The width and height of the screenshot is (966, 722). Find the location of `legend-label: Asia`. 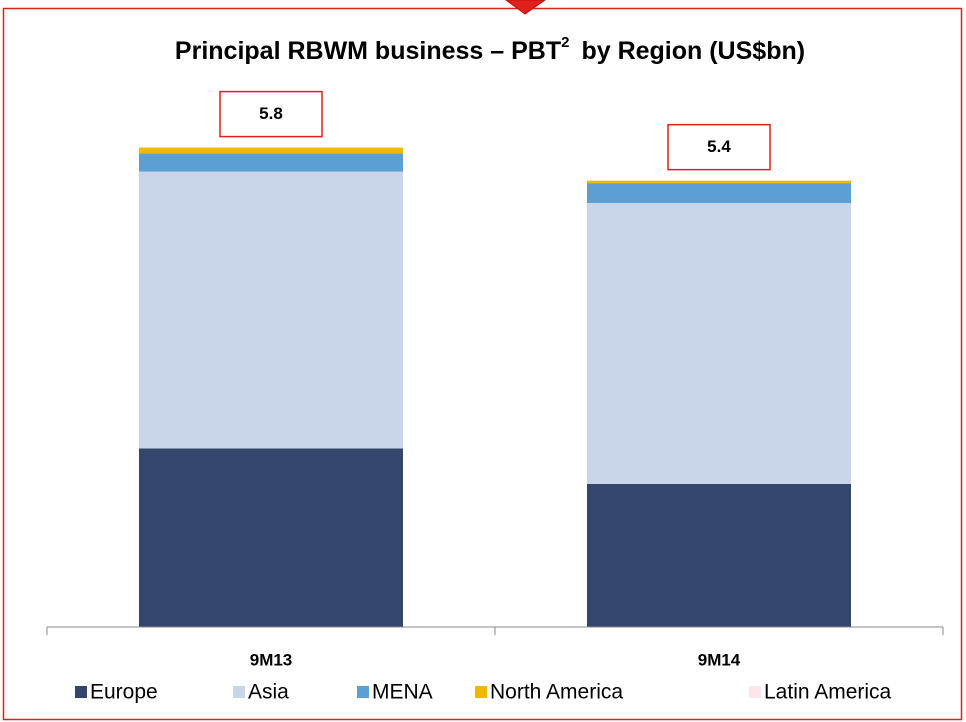

legend-label: Asia is located at coordinates (268, 692).